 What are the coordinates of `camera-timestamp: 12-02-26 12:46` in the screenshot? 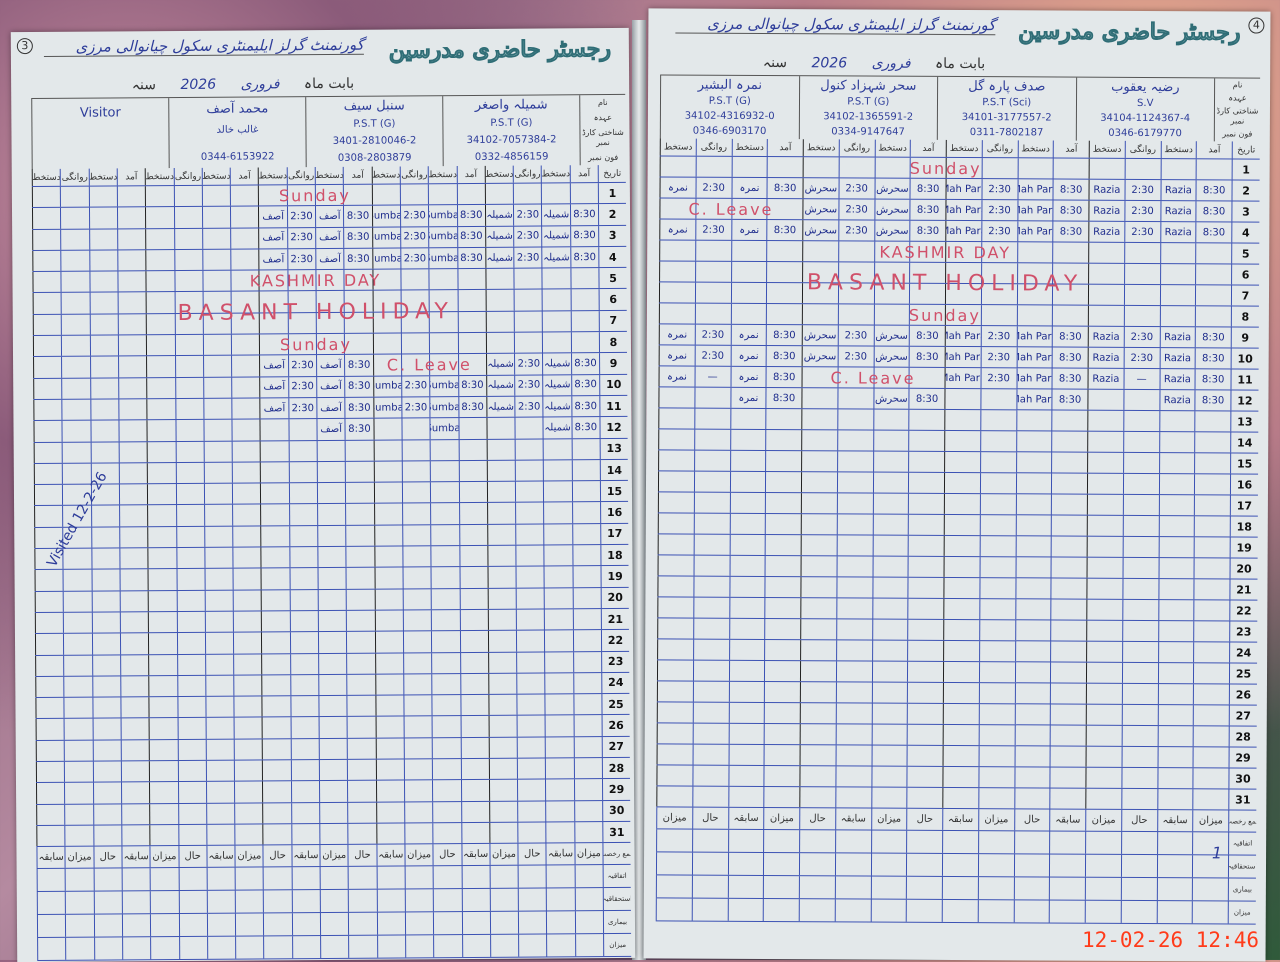 It's located at (1171, 940).